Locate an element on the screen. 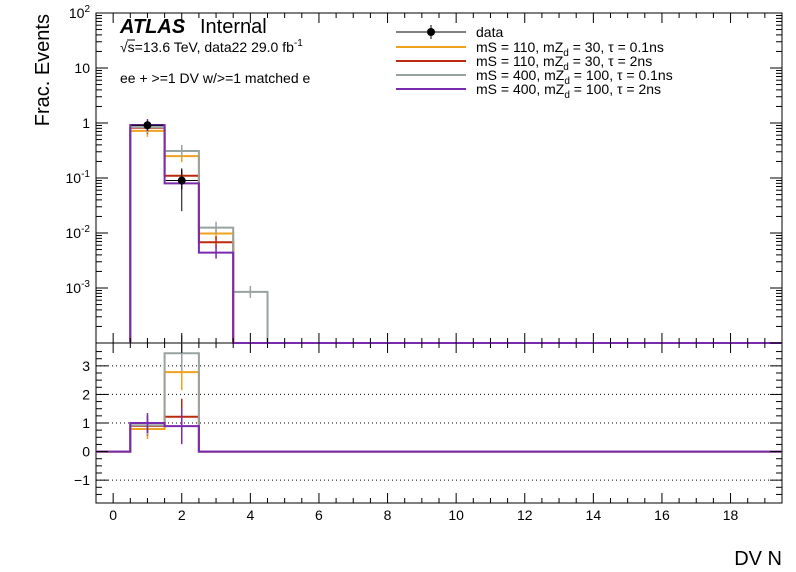 The image size is (796, 572). ratio-y-tick-label: 3 is located at coordinates (86, 366).